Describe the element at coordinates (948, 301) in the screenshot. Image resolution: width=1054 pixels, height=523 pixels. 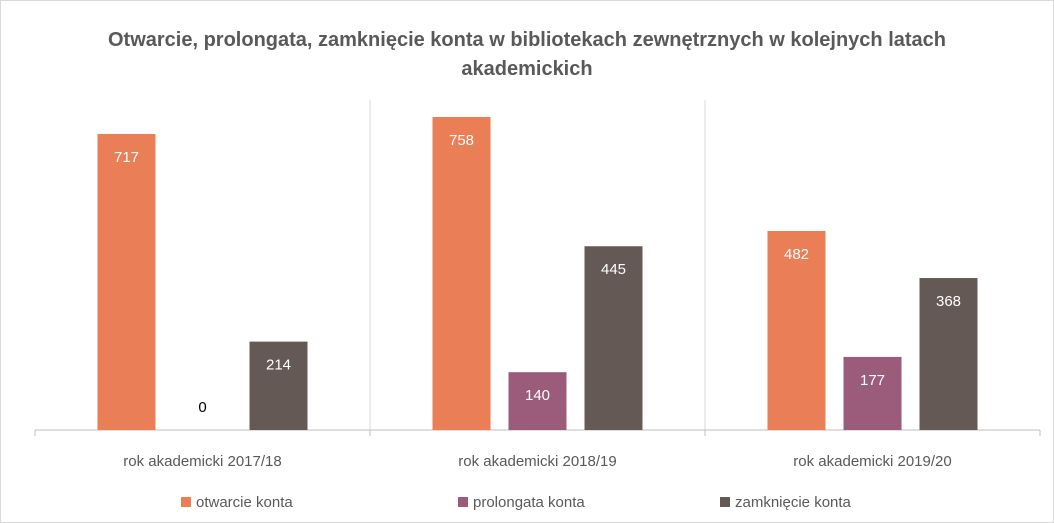
I see `data-label: 368` at that location.